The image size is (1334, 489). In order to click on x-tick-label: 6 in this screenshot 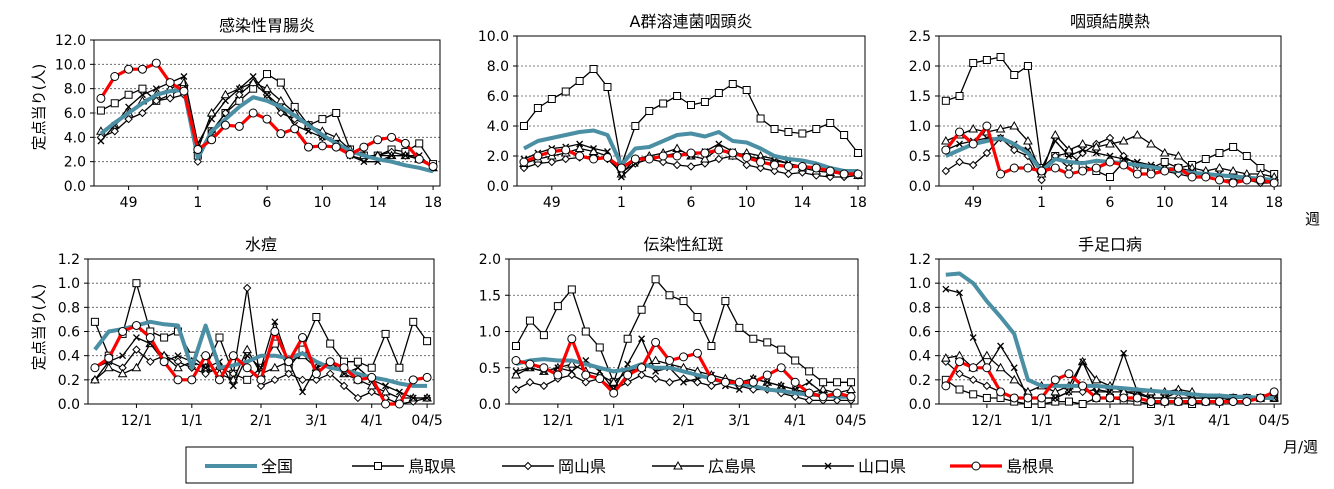, I will do `click(267, 203)`.